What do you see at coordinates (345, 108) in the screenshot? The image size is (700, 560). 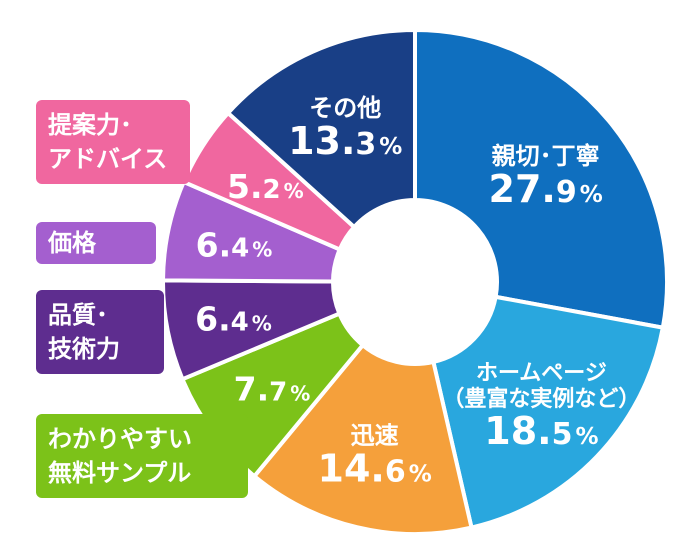 I see `slice-label: その他` at bounding box center [345, 108].